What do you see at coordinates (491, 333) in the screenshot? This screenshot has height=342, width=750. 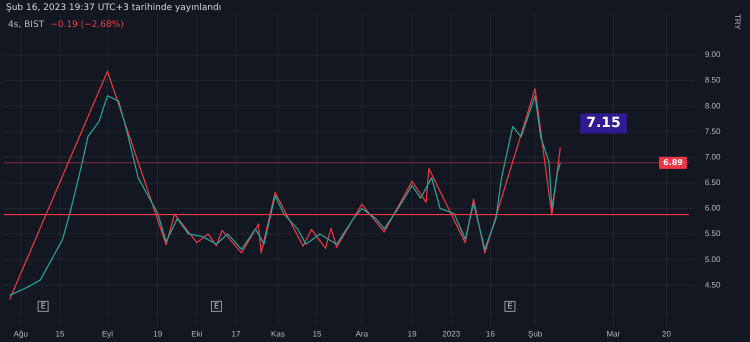 I see `x-tick-label: 16` at bounding box center [491, 333].